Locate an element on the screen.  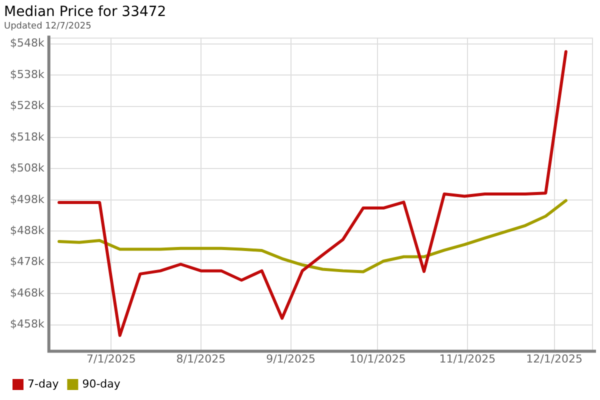
chart-subtitle: Updated 12/7/2025 is located at coordinates (48, 27).